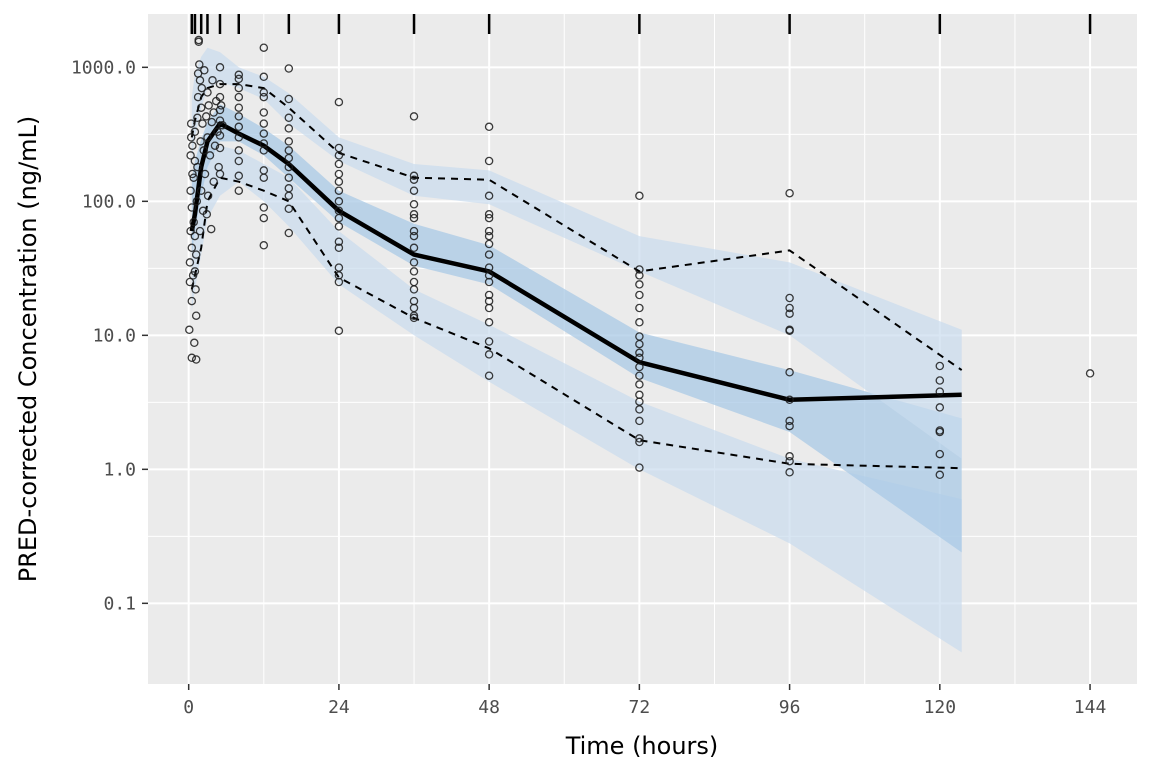 The height and width of the screenshot is (768, 1152). I want to click on x-axis: 0 24 48 72 96 120 144, so click(644, 701).